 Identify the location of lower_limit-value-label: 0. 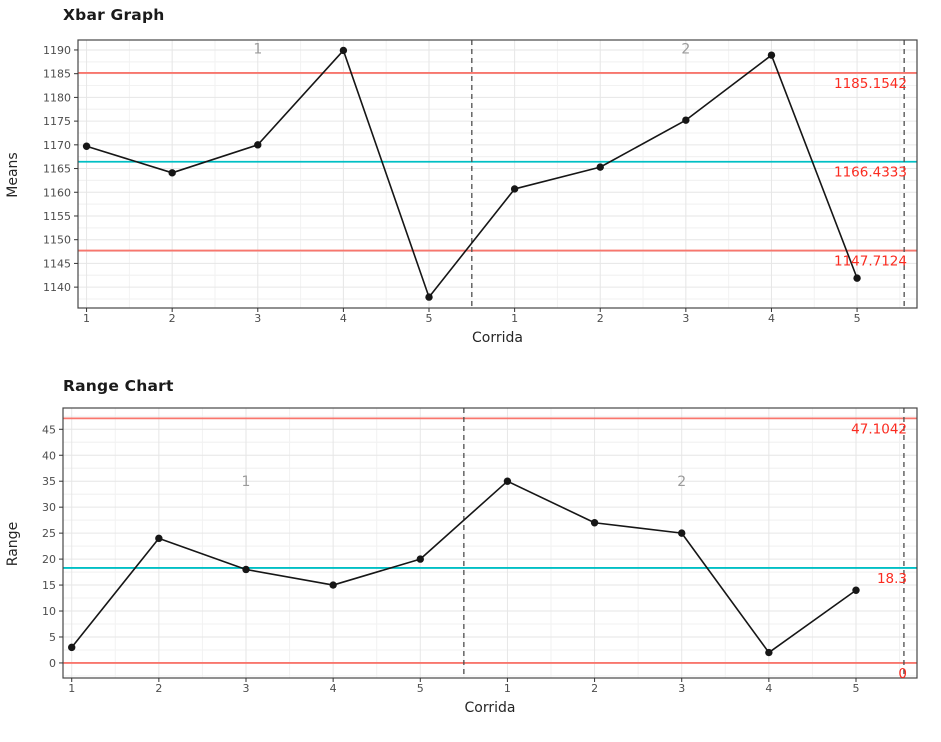
(902, 674).